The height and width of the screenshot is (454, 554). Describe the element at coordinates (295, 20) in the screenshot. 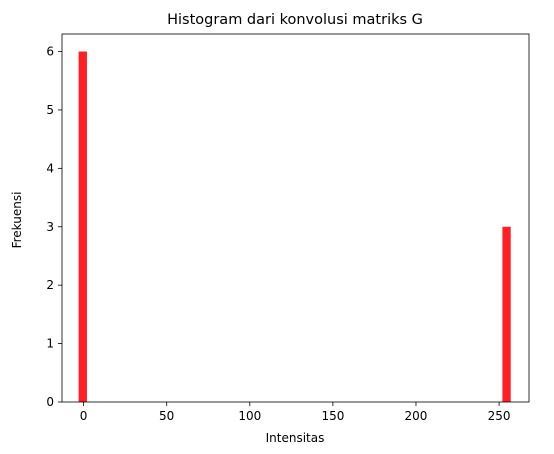

I see `chart-title: Histogram dari konvolusi matriks G` at that location.